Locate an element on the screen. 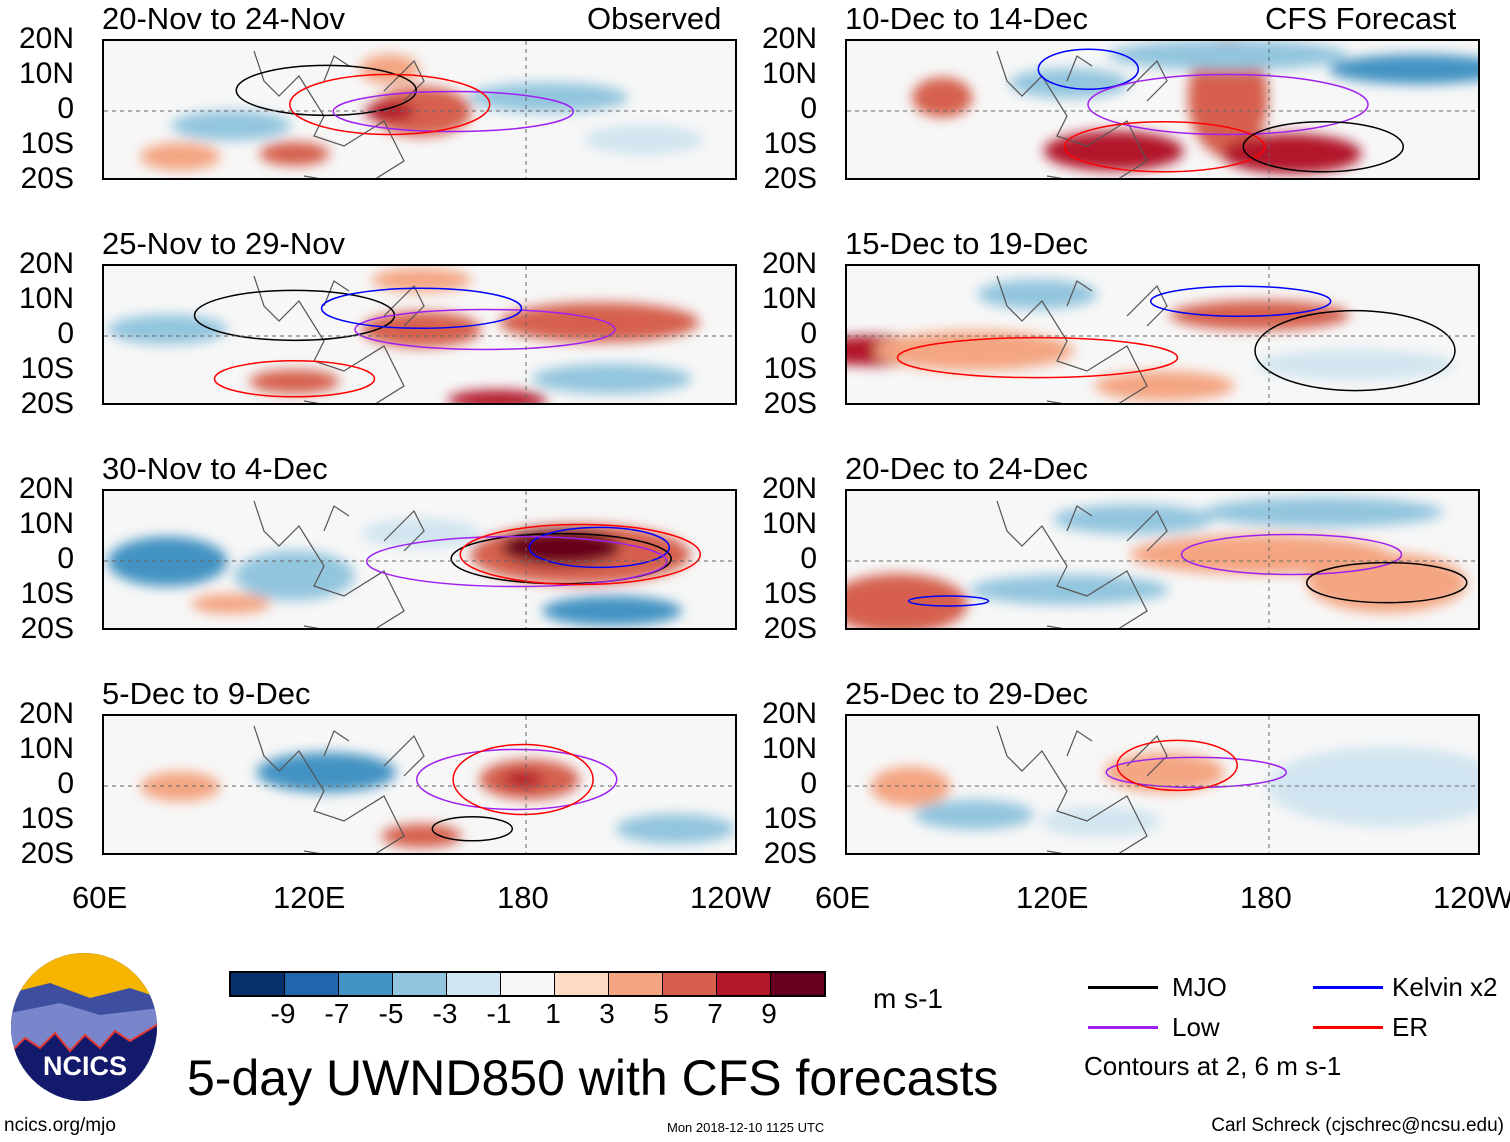 This screenshot has width=1510, height=1142. colorbar-label: 3 is located at coordinates (607, 1013).